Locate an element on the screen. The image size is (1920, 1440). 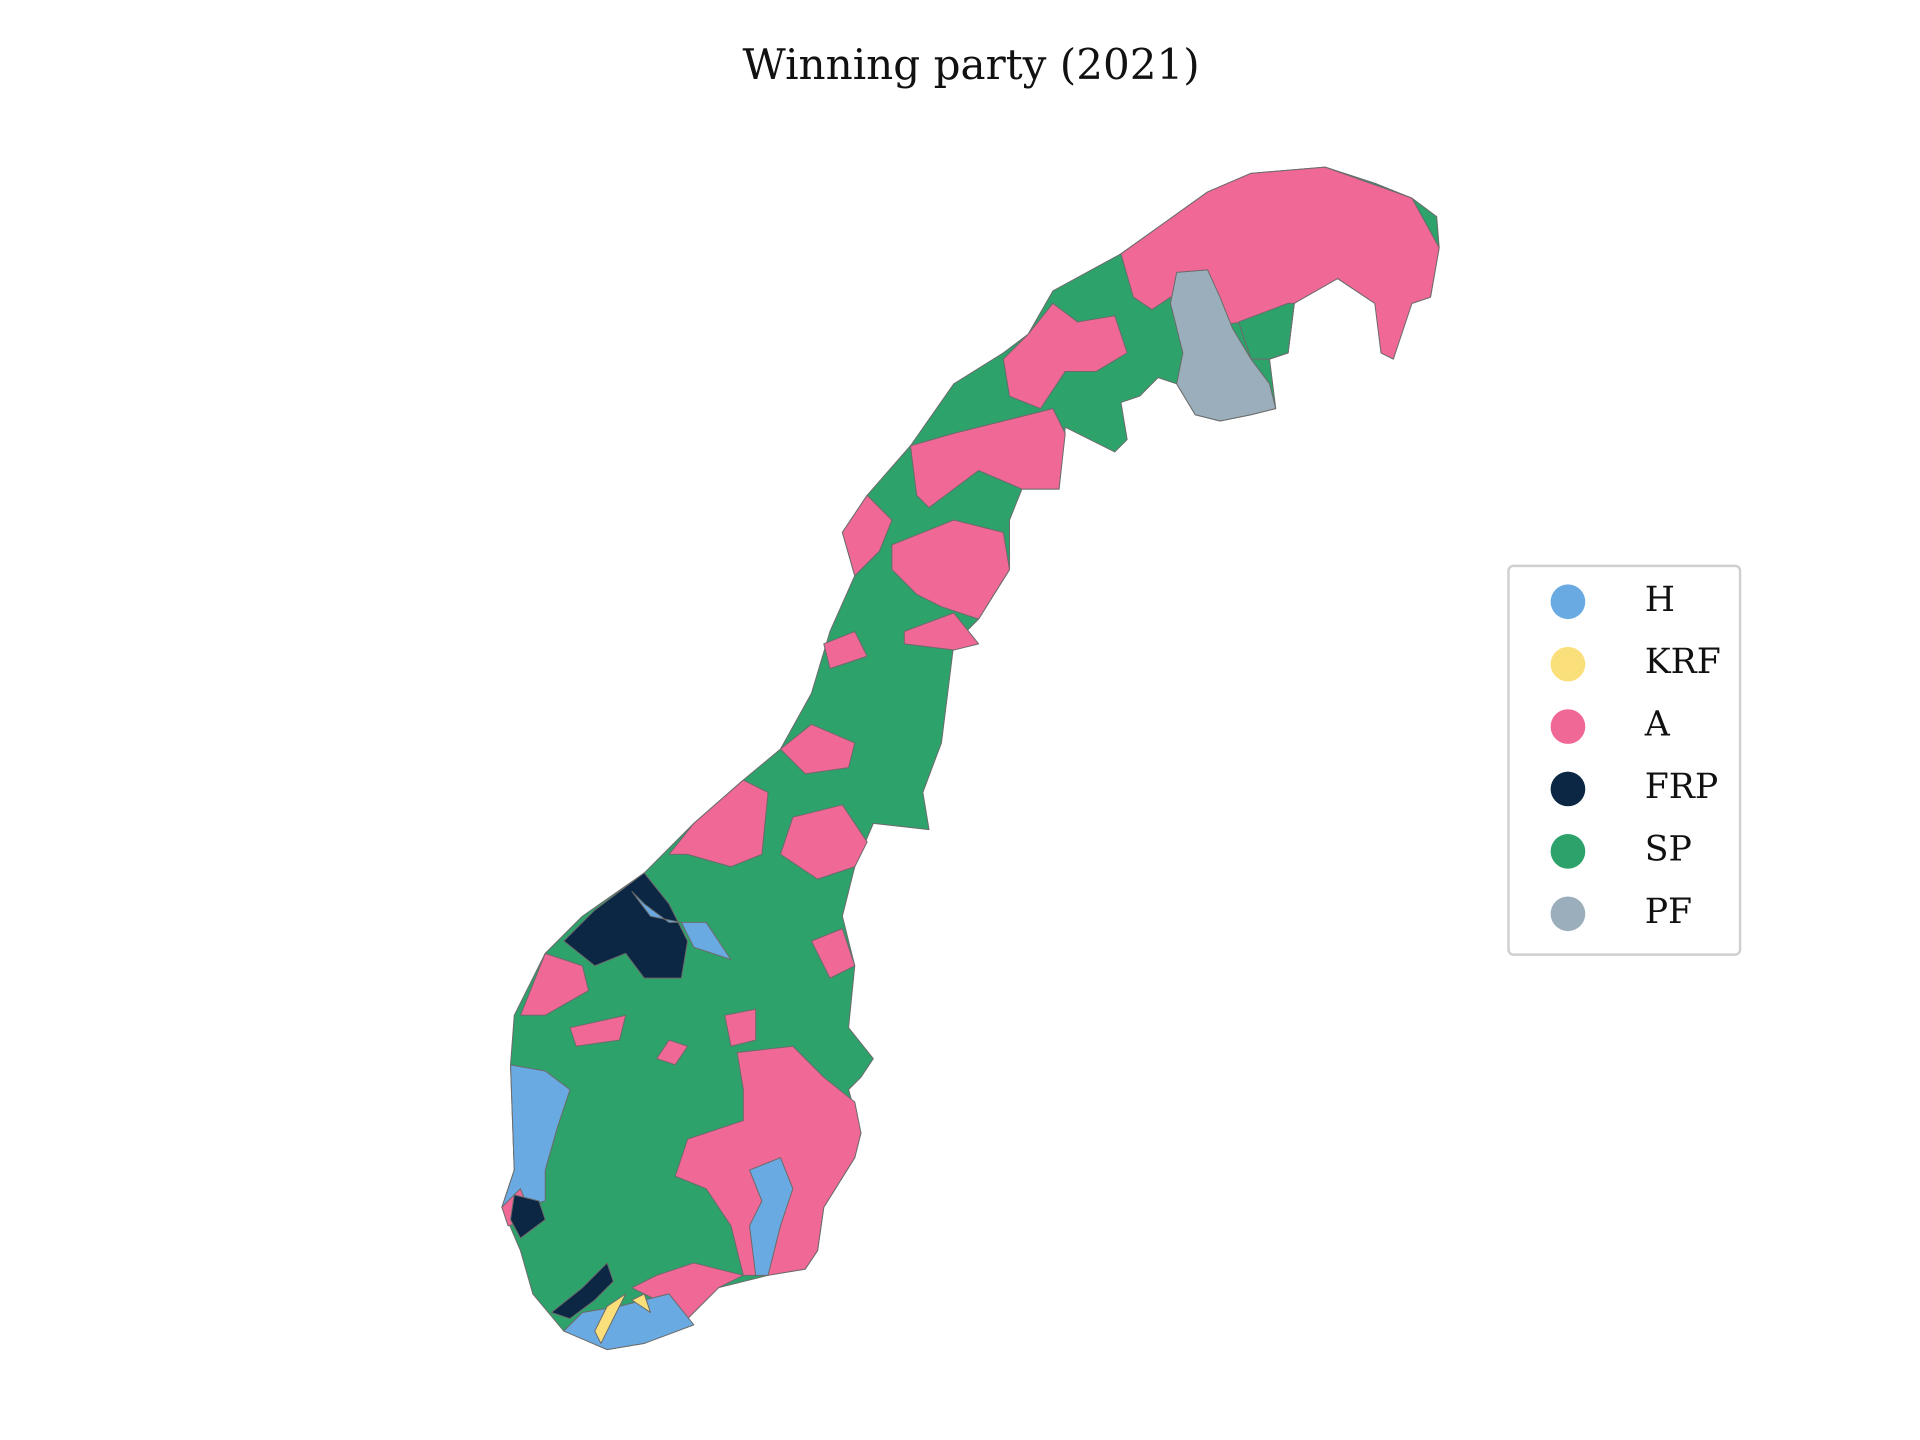
legend-label: A is located at coordinates (1657, 725).